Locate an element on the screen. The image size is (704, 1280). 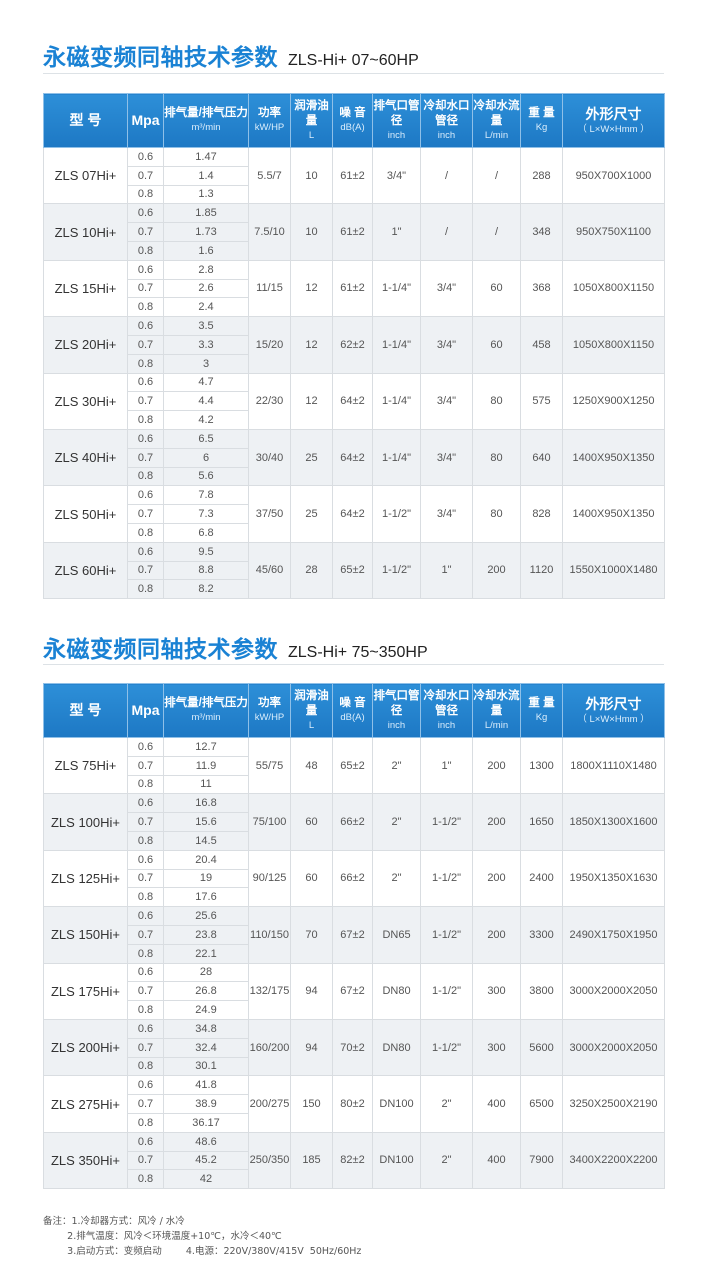
flow-cell: 38.9 is located at coordinates (206, 1104).